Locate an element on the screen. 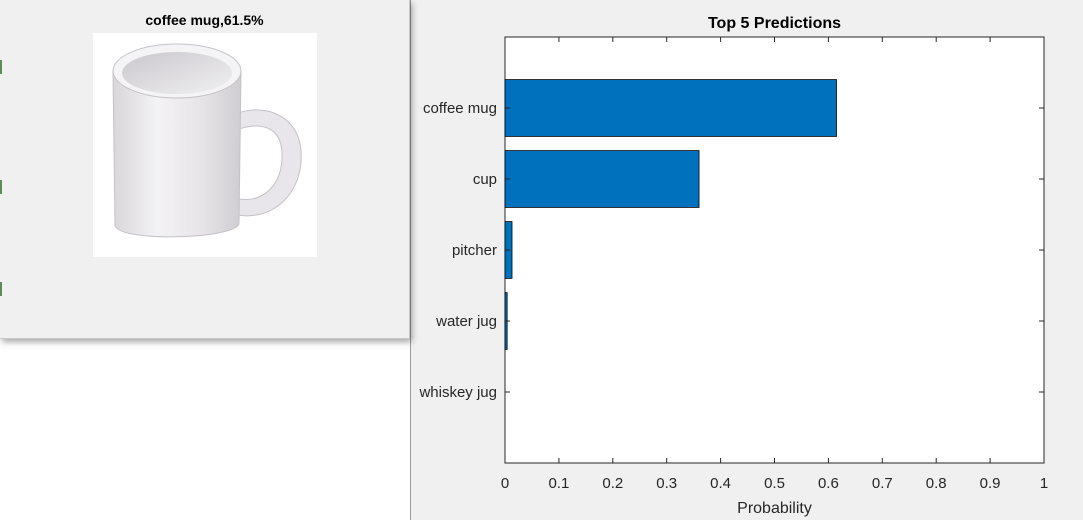 The image size is (1083, 520). x-tick-label: 0.8 is located at coordinates (936, 483).